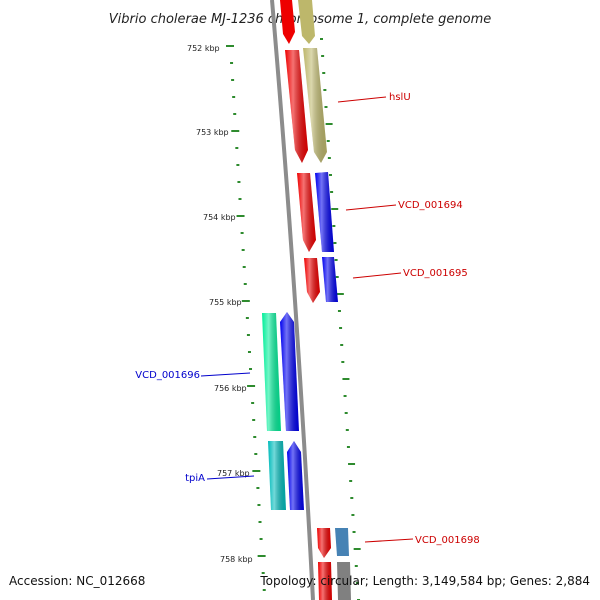 The width and height of the screenshot is (600, 600). Describe the element at coordinates (203, 48) in the screenshot. I see `tick-label-752: 752 kbp` at that location.